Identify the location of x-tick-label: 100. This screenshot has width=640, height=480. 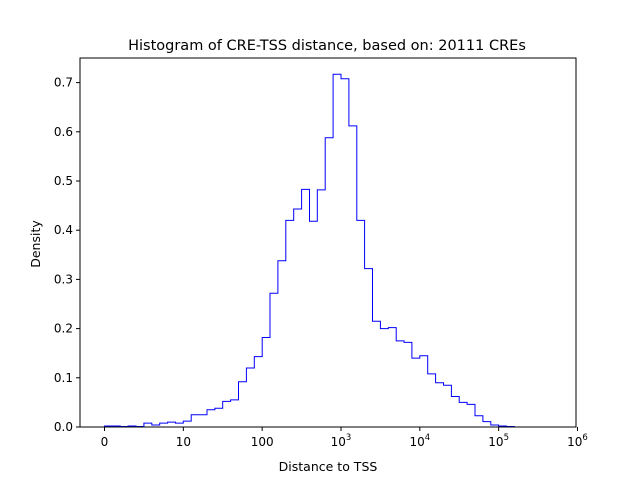
(262, 442).